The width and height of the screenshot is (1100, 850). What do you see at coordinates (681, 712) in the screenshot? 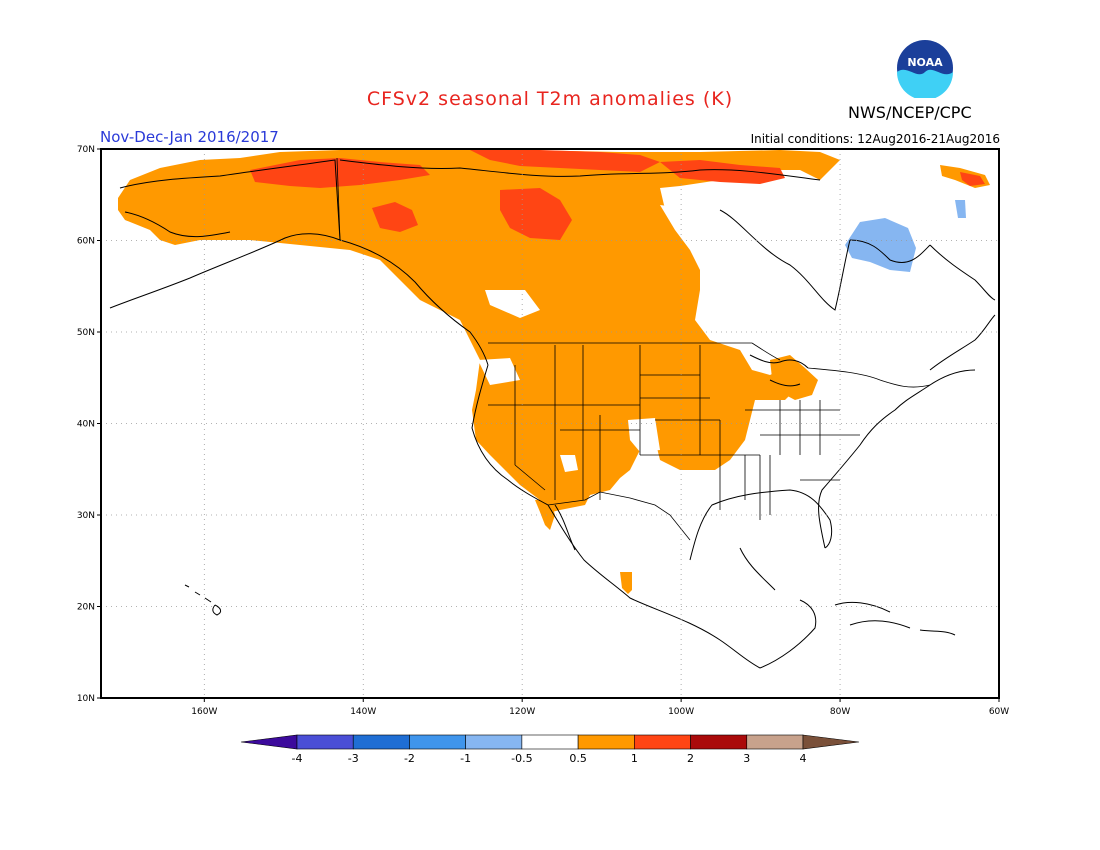
I see `lon-tick-label: 100W` at bounding box center [681, 712].